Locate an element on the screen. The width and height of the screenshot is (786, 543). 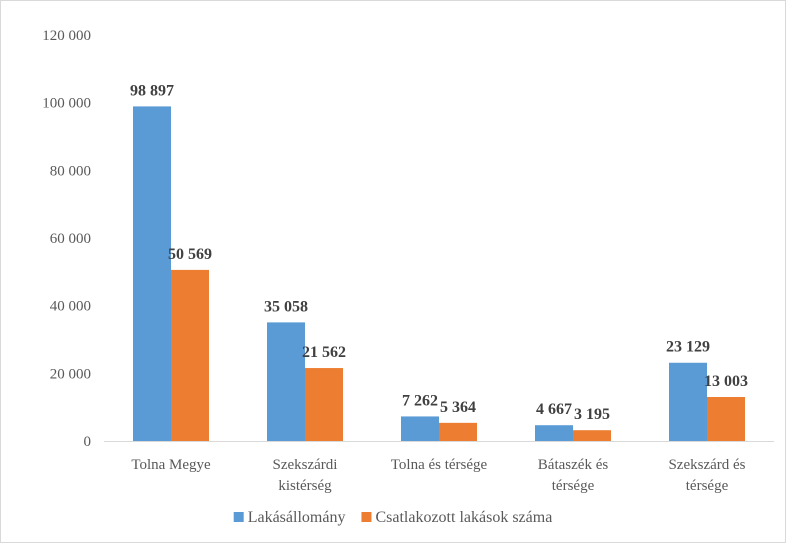
x-category-label-line: Szekszárd és is located at coordinates (706, 465).